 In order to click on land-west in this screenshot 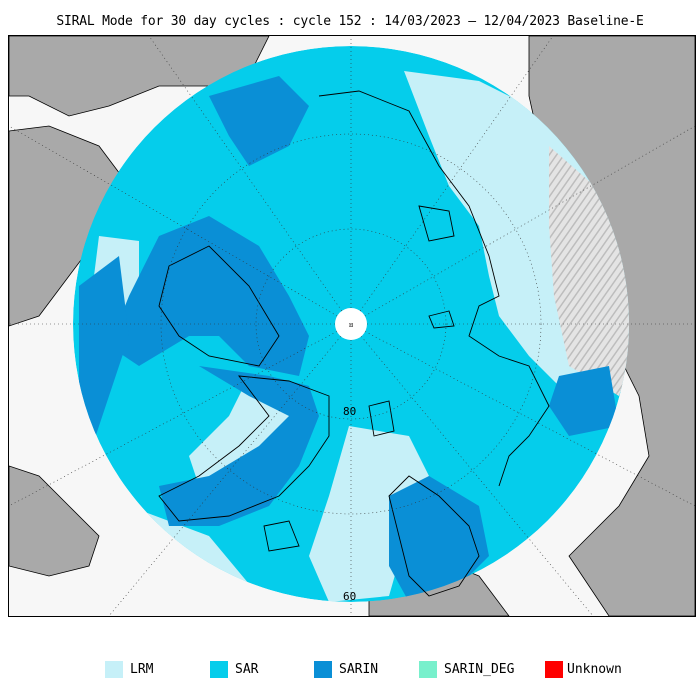, I will do `click(139, 76)`.